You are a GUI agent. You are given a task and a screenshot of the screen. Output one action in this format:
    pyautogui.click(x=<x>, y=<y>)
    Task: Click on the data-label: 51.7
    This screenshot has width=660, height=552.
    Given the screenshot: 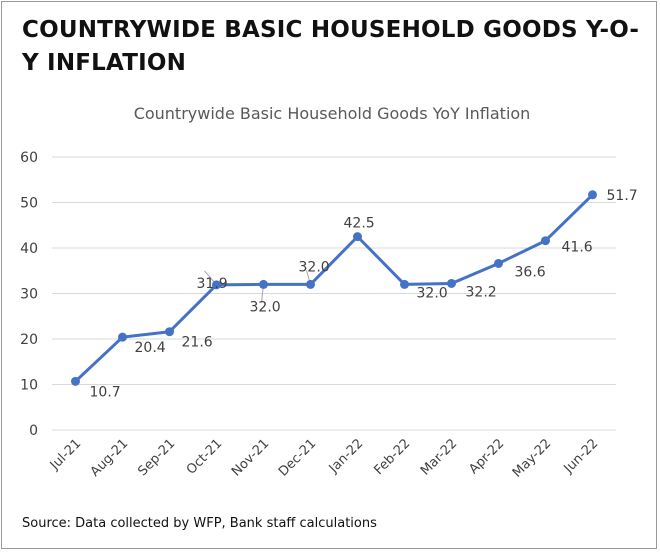 What is the action you would take?
    pyautogui.click(x=622, y=196)
    